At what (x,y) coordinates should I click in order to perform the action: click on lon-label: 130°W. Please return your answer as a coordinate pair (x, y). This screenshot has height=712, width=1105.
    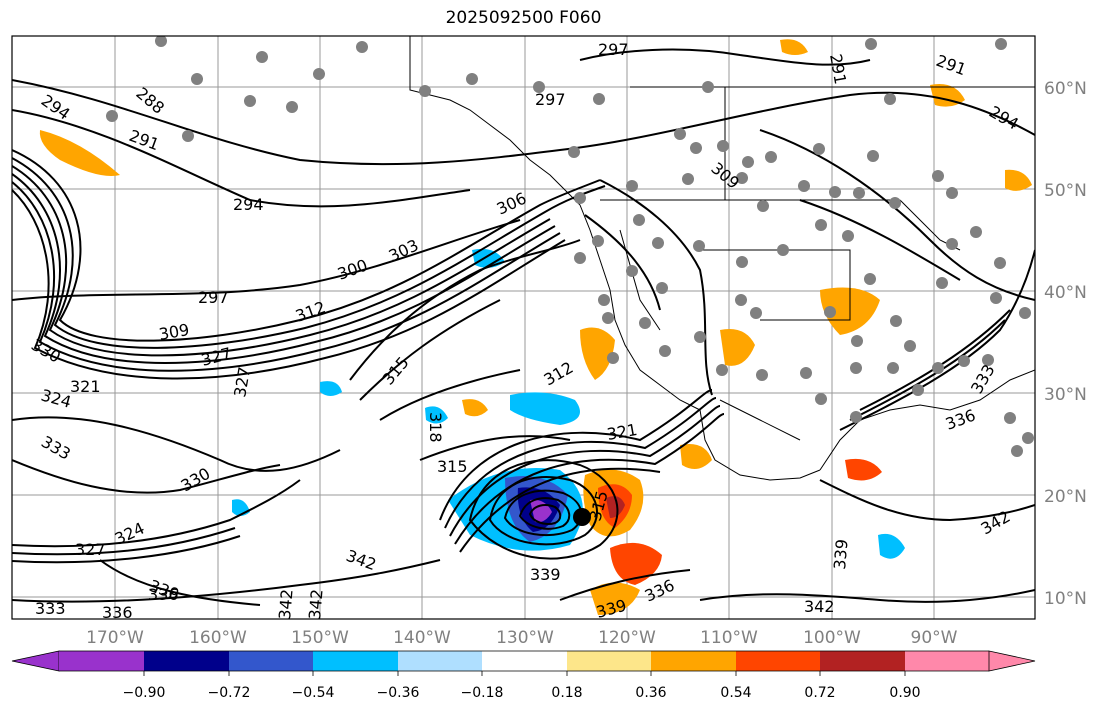
    Looking at the image, I should click on (525, 638).